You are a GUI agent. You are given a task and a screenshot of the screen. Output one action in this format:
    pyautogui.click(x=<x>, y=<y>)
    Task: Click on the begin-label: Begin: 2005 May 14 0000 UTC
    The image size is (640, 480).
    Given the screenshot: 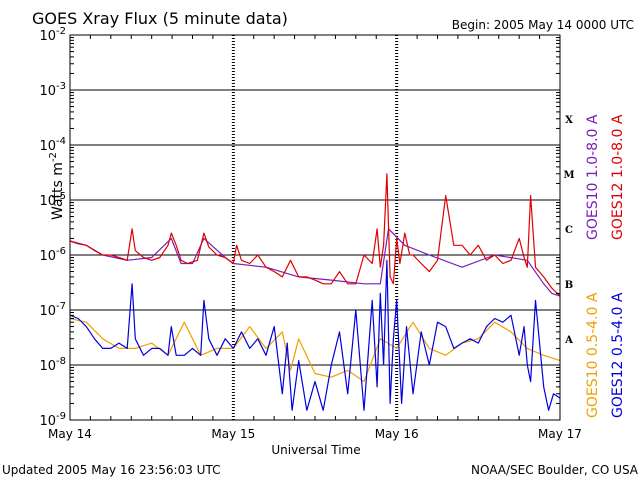 What is the action you would take?
    pyautogui.click(x=543, y=25)
    